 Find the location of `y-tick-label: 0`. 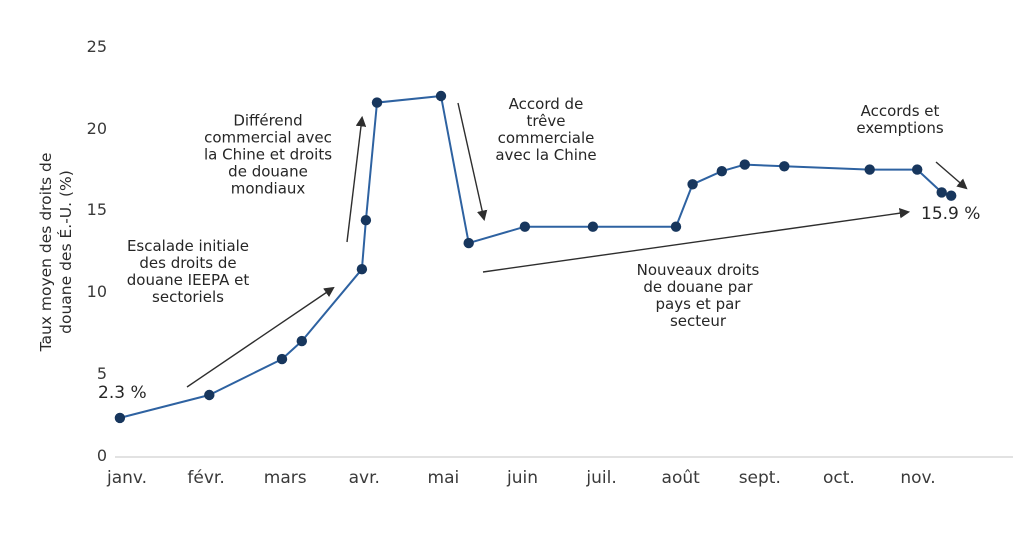

y-tick-label: 0 is located at coordinates (101, 455).